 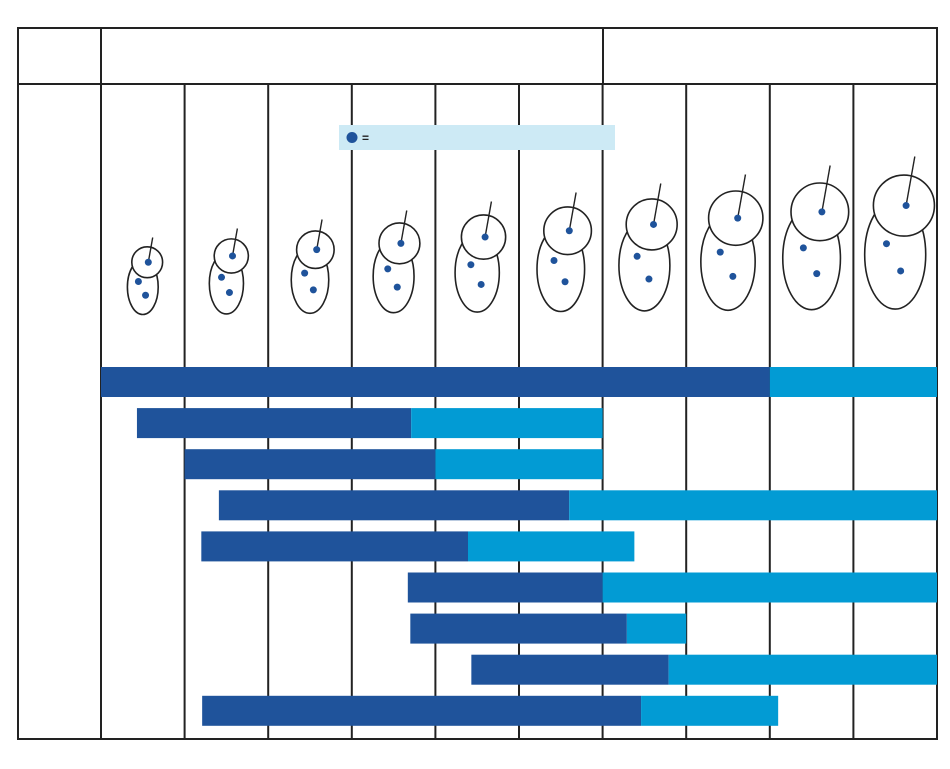 I want to click on legend-box, so click(x=477, y=137).